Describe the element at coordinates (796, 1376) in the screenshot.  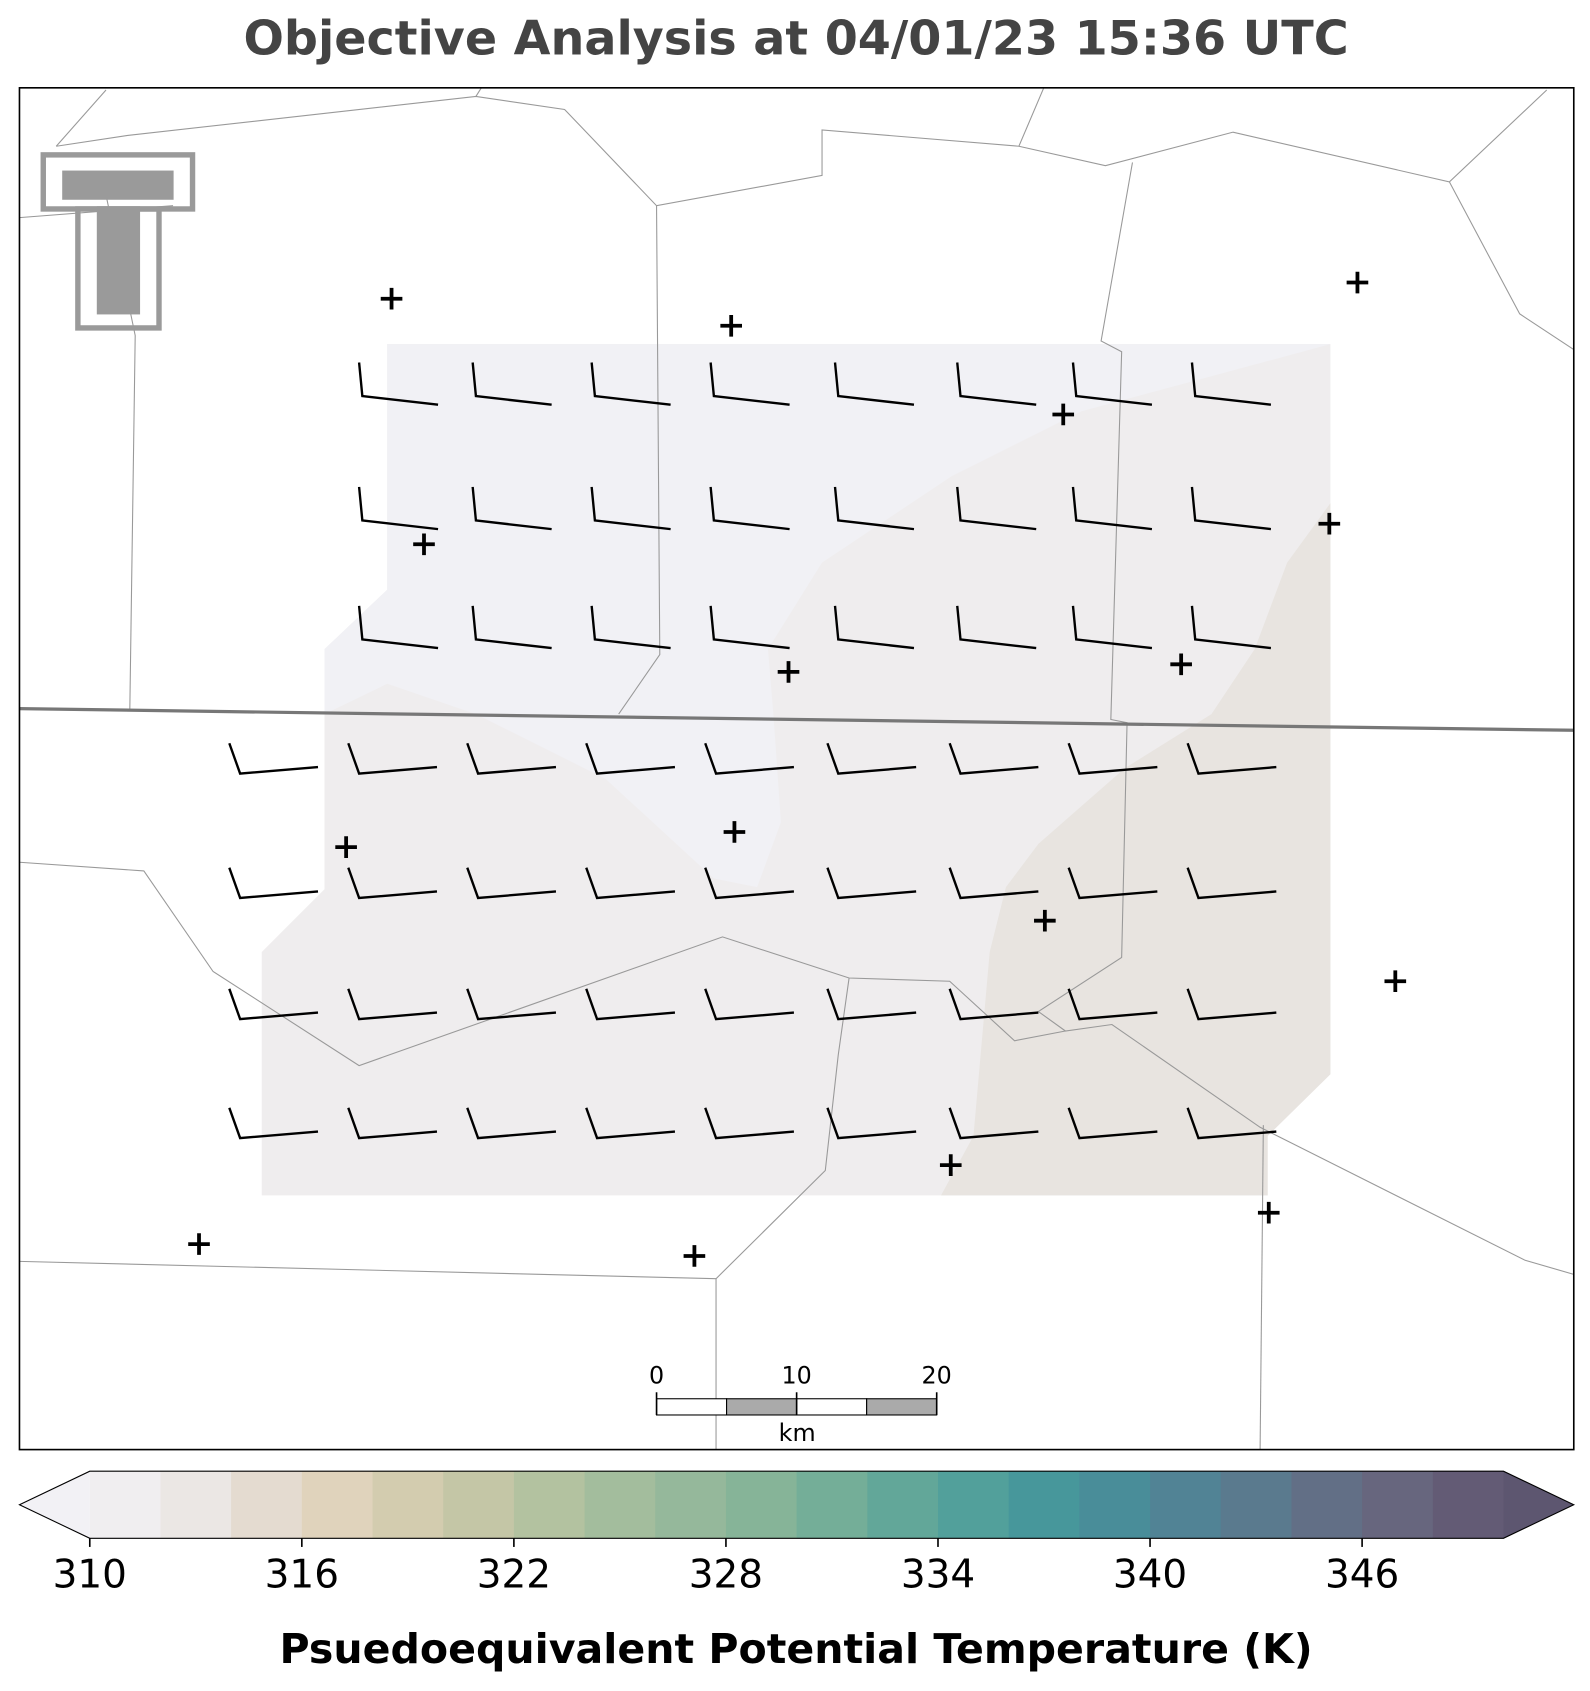
I see `scale-tick-label: 10` at that location.